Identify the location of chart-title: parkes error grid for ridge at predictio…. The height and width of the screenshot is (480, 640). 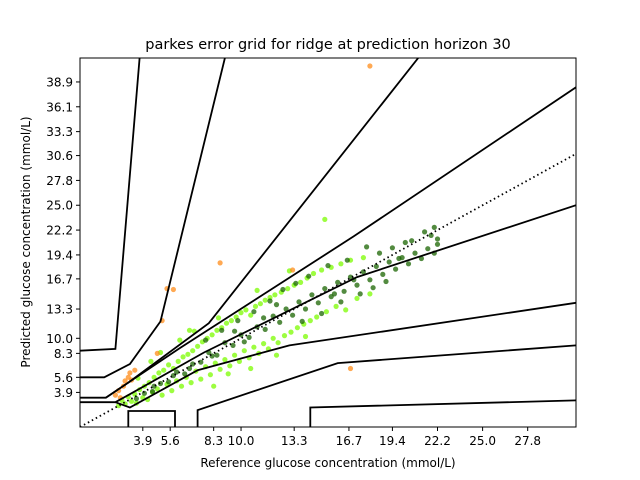
(328, 45).